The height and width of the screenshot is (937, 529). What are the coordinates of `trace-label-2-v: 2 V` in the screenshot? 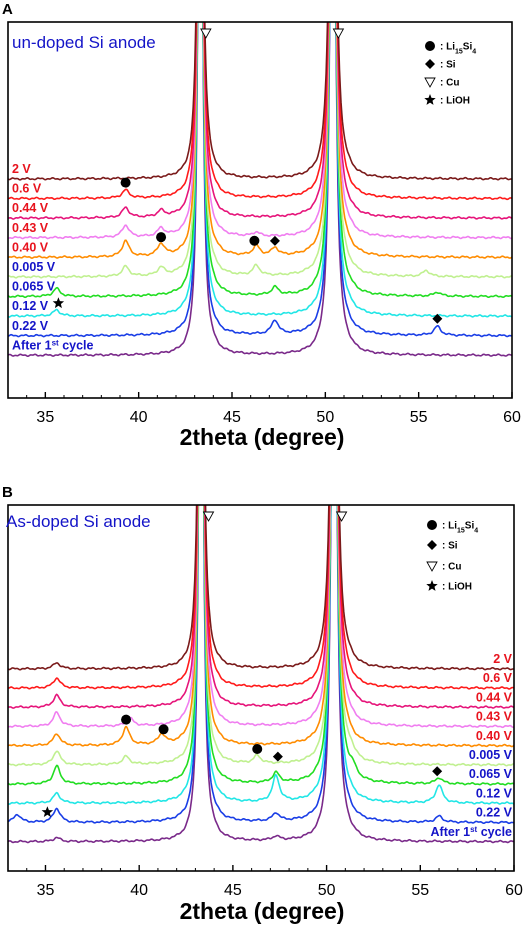 It's located at (502, 659).